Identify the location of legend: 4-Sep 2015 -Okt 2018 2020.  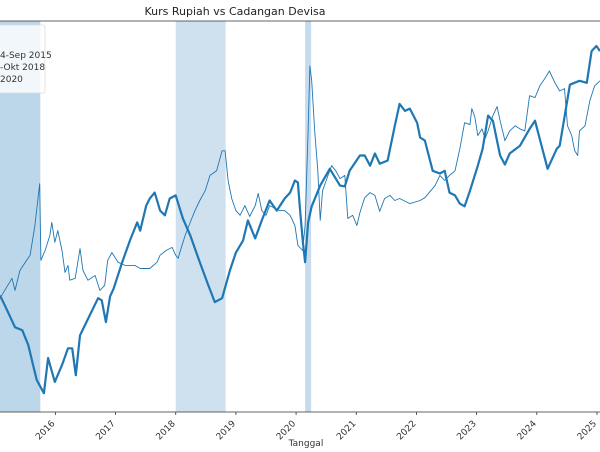
(26, 59).